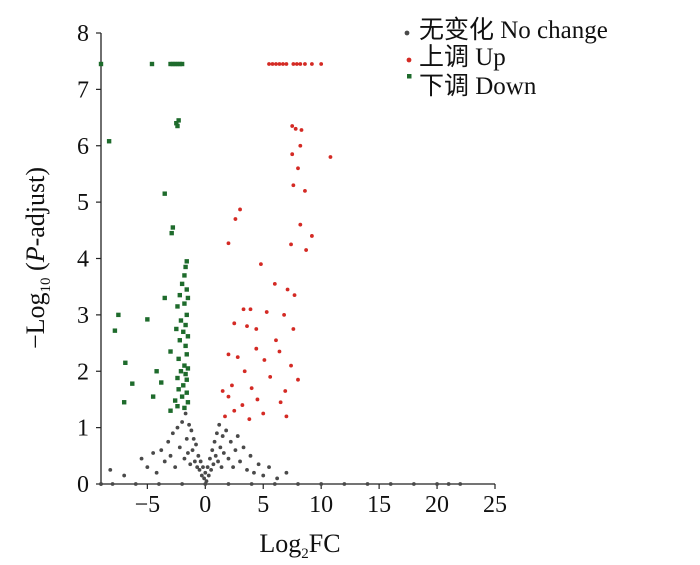 The width and height of the screenshot is (700, 565). What do you see at coordinates (462, 57) in the screenshot?
I see `legend-label-up: 上调 Up` at bounding box center [462, 57].